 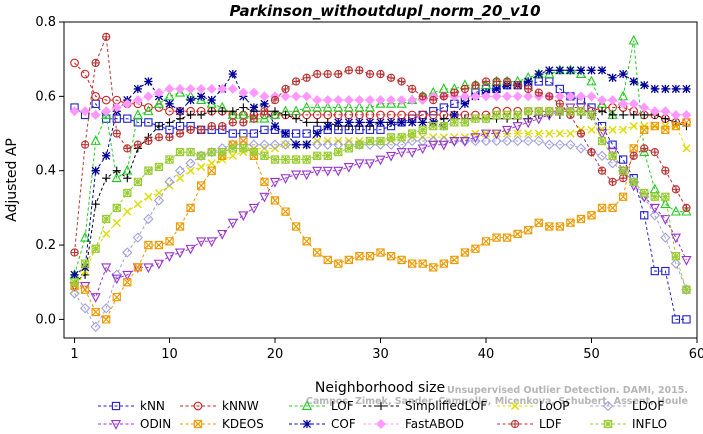 What do you see at coordinates (529, 424) in the screenshot?
I see `legend-item-ldf: LDF` at bounding box center [529, 424].